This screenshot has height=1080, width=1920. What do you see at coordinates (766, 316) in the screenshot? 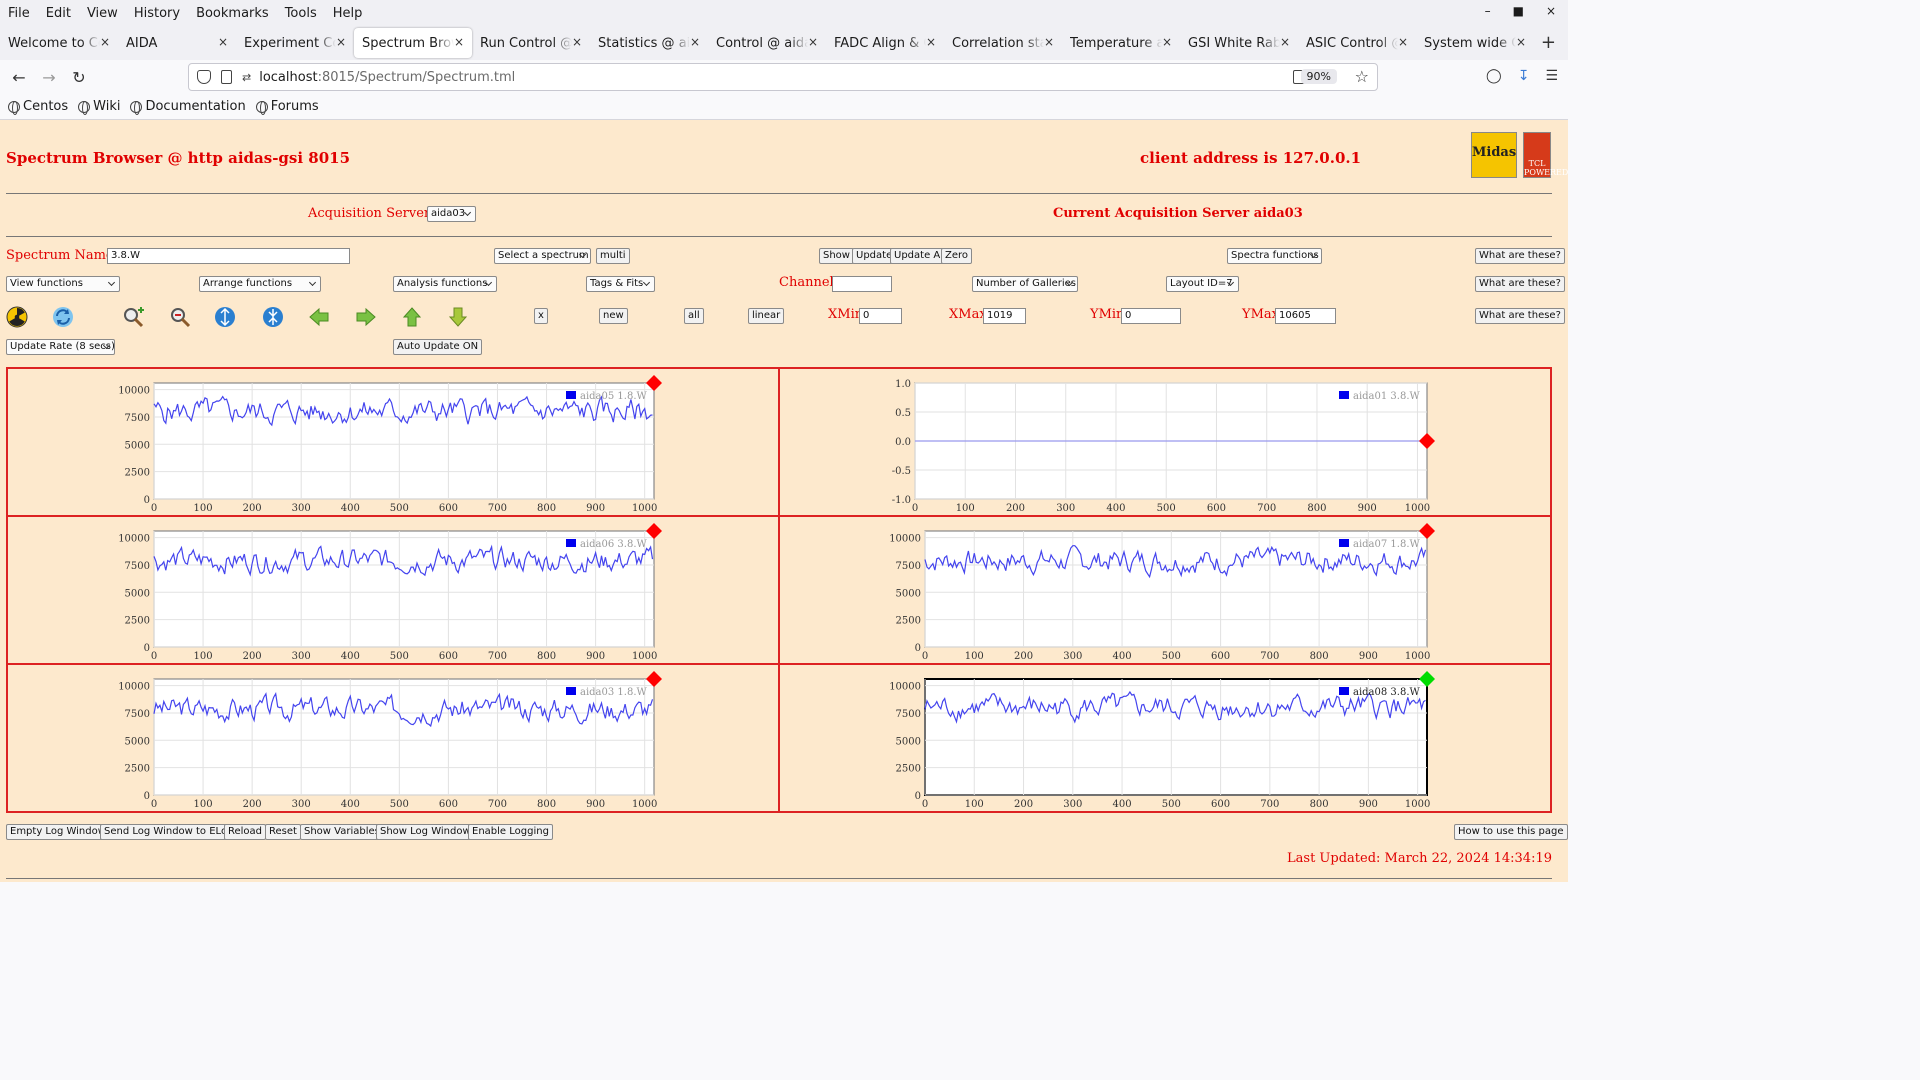
I see `linear-button: linear` at bounding box center [766, 316].